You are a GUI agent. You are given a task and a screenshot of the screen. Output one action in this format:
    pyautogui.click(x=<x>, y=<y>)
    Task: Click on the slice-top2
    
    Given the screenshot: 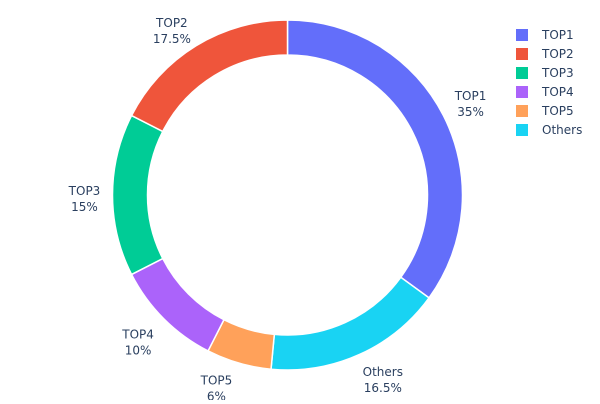 What is the action you would take?
    pyautogui.click(x=209, y=76)
    